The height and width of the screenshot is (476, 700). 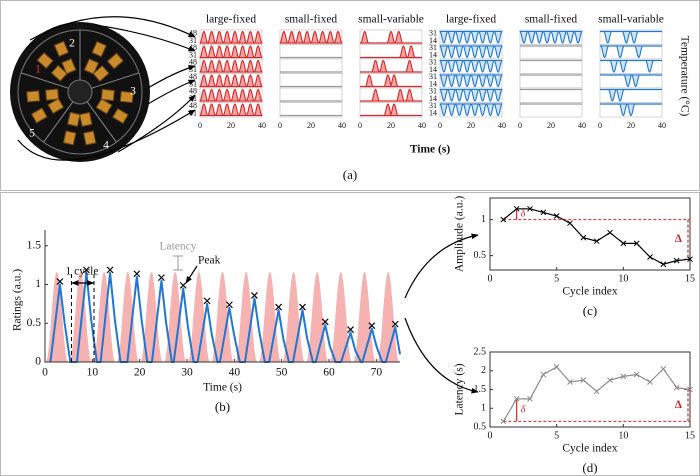 What do you see at coordinates (187, 373) in the screenshot?
I see `x-tick-label: 30` at bounding box center [187, 373].